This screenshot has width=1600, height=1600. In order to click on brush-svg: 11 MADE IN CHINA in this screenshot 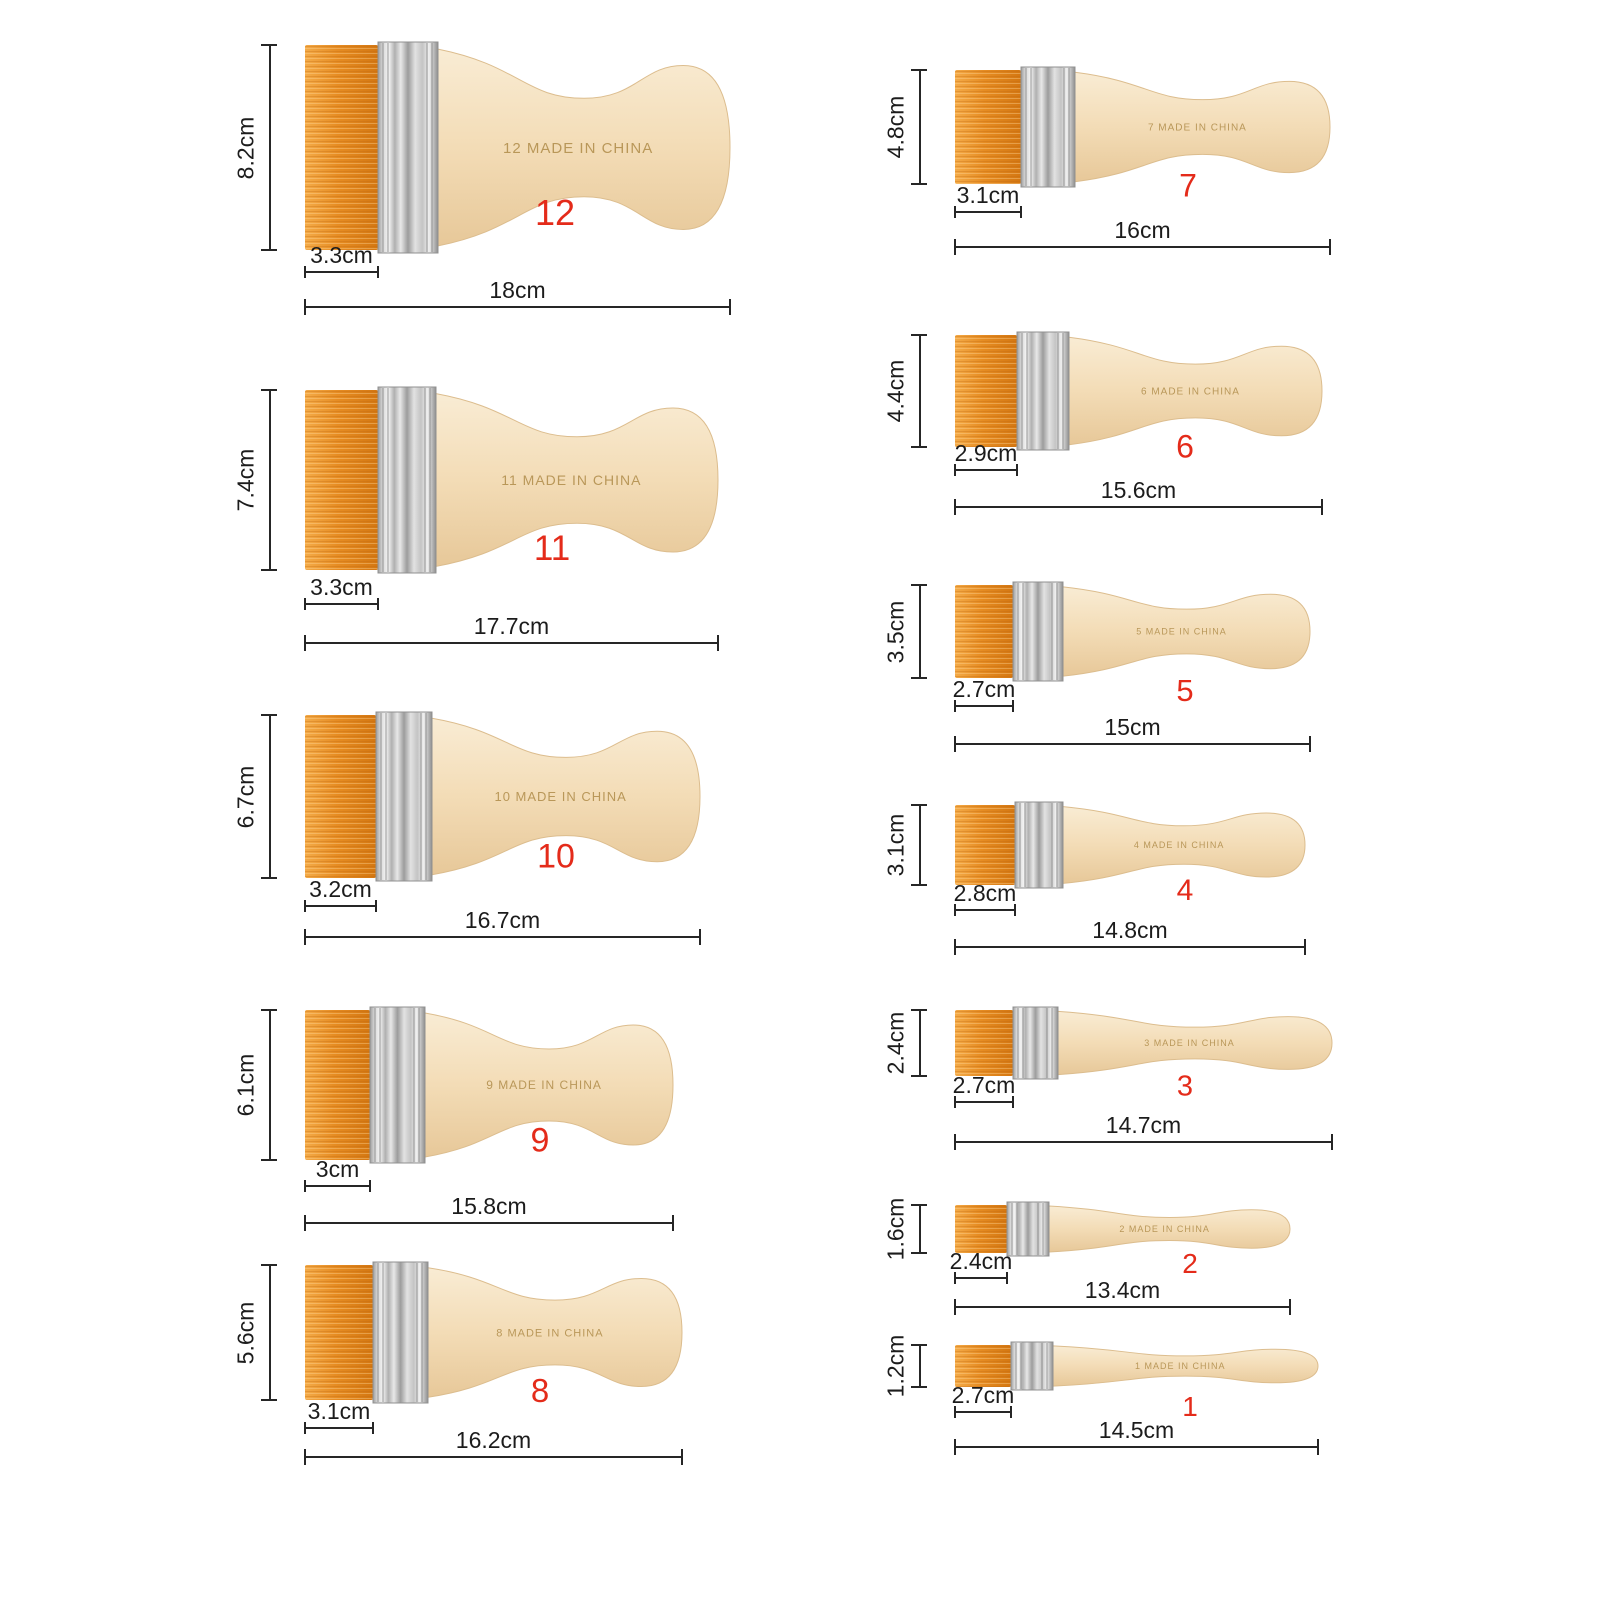, I will do `click(512, 480)`.